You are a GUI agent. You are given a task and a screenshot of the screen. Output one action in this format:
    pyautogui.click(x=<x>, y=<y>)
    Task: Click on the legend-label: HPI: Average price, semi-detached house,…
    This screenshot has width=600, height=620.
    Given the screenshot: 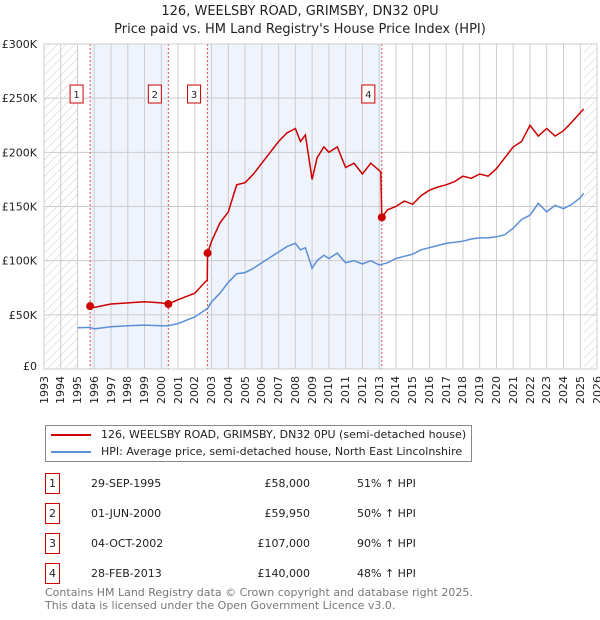 What is the action you would take?
    pyautogui.click(x=282, y=451)
    